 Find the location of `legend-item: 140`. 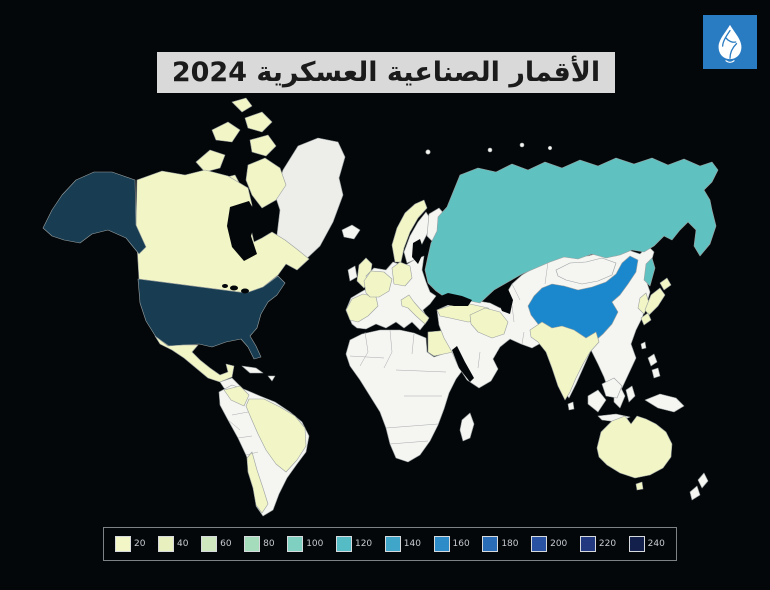

legend-item: 140 is located at coordinates (402, 544).